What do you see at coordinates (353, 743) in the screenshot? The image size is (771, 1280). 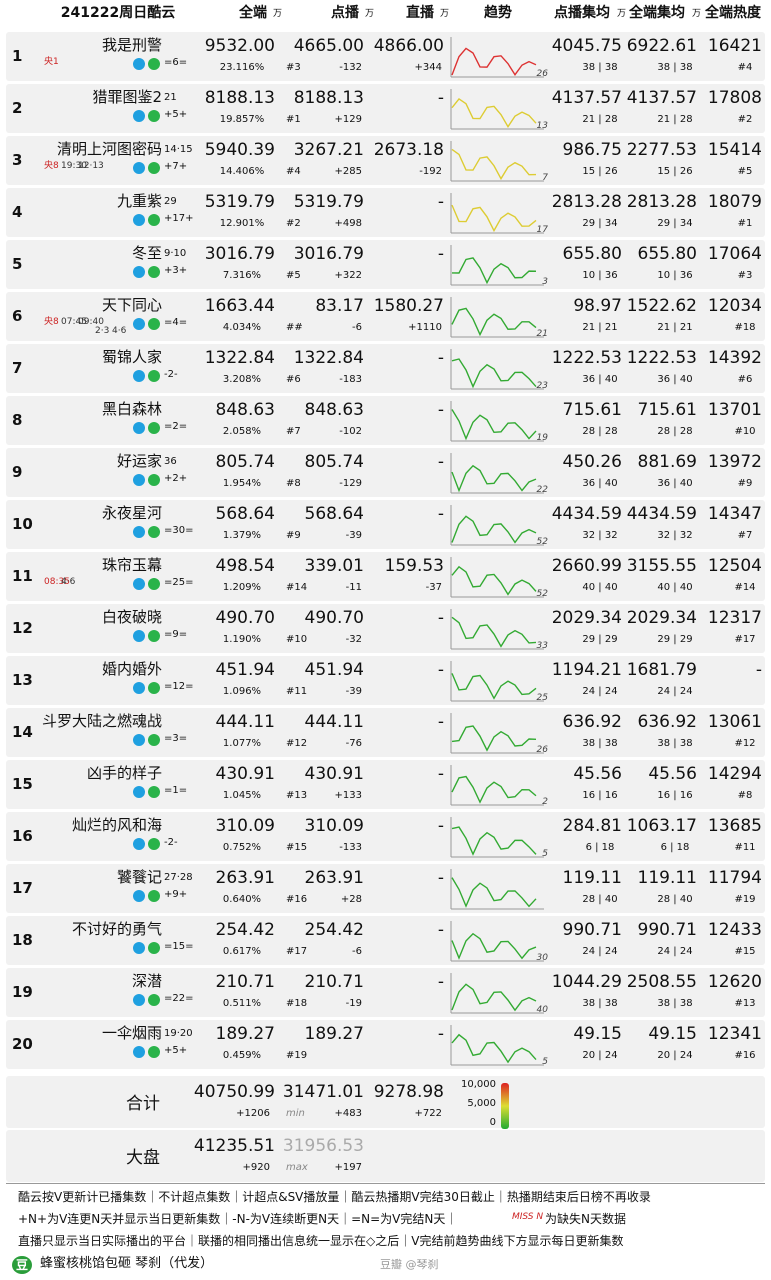 I see `vod-delta: -76` at bounding box center [353, 743].